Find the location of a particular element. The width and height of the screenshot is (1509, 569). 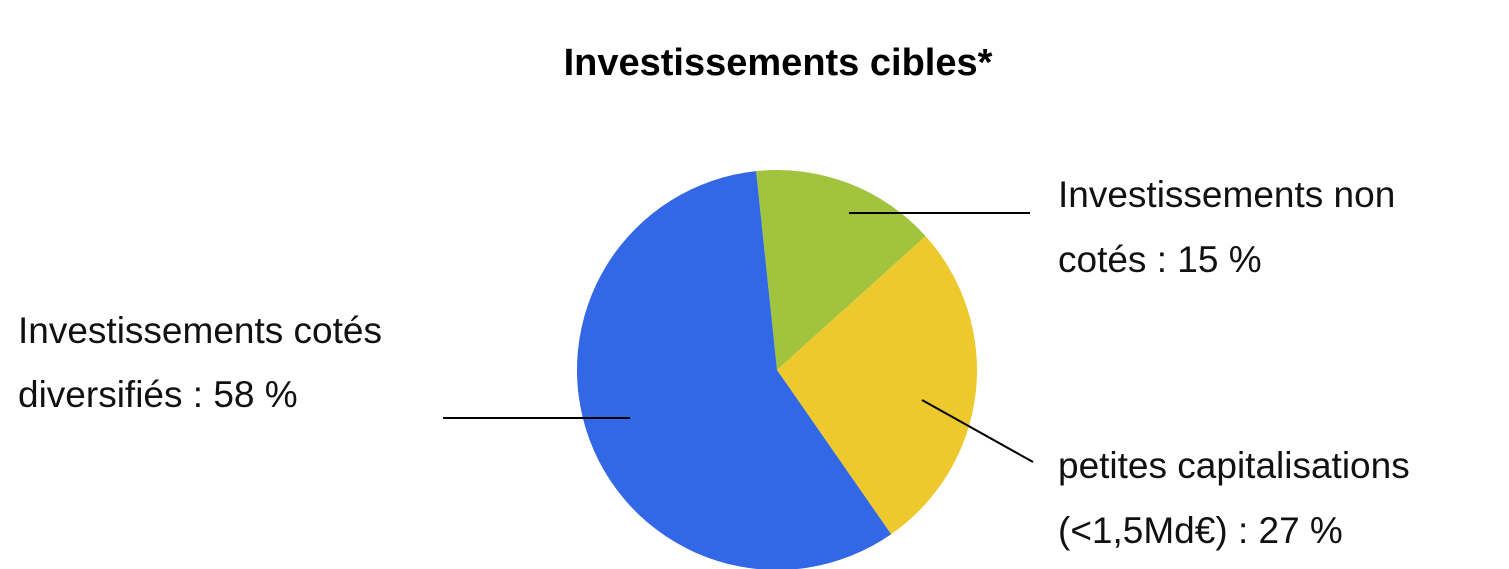

slice-label-1-line-2: cotés : 15 % is located at coordinates (1160, 259).